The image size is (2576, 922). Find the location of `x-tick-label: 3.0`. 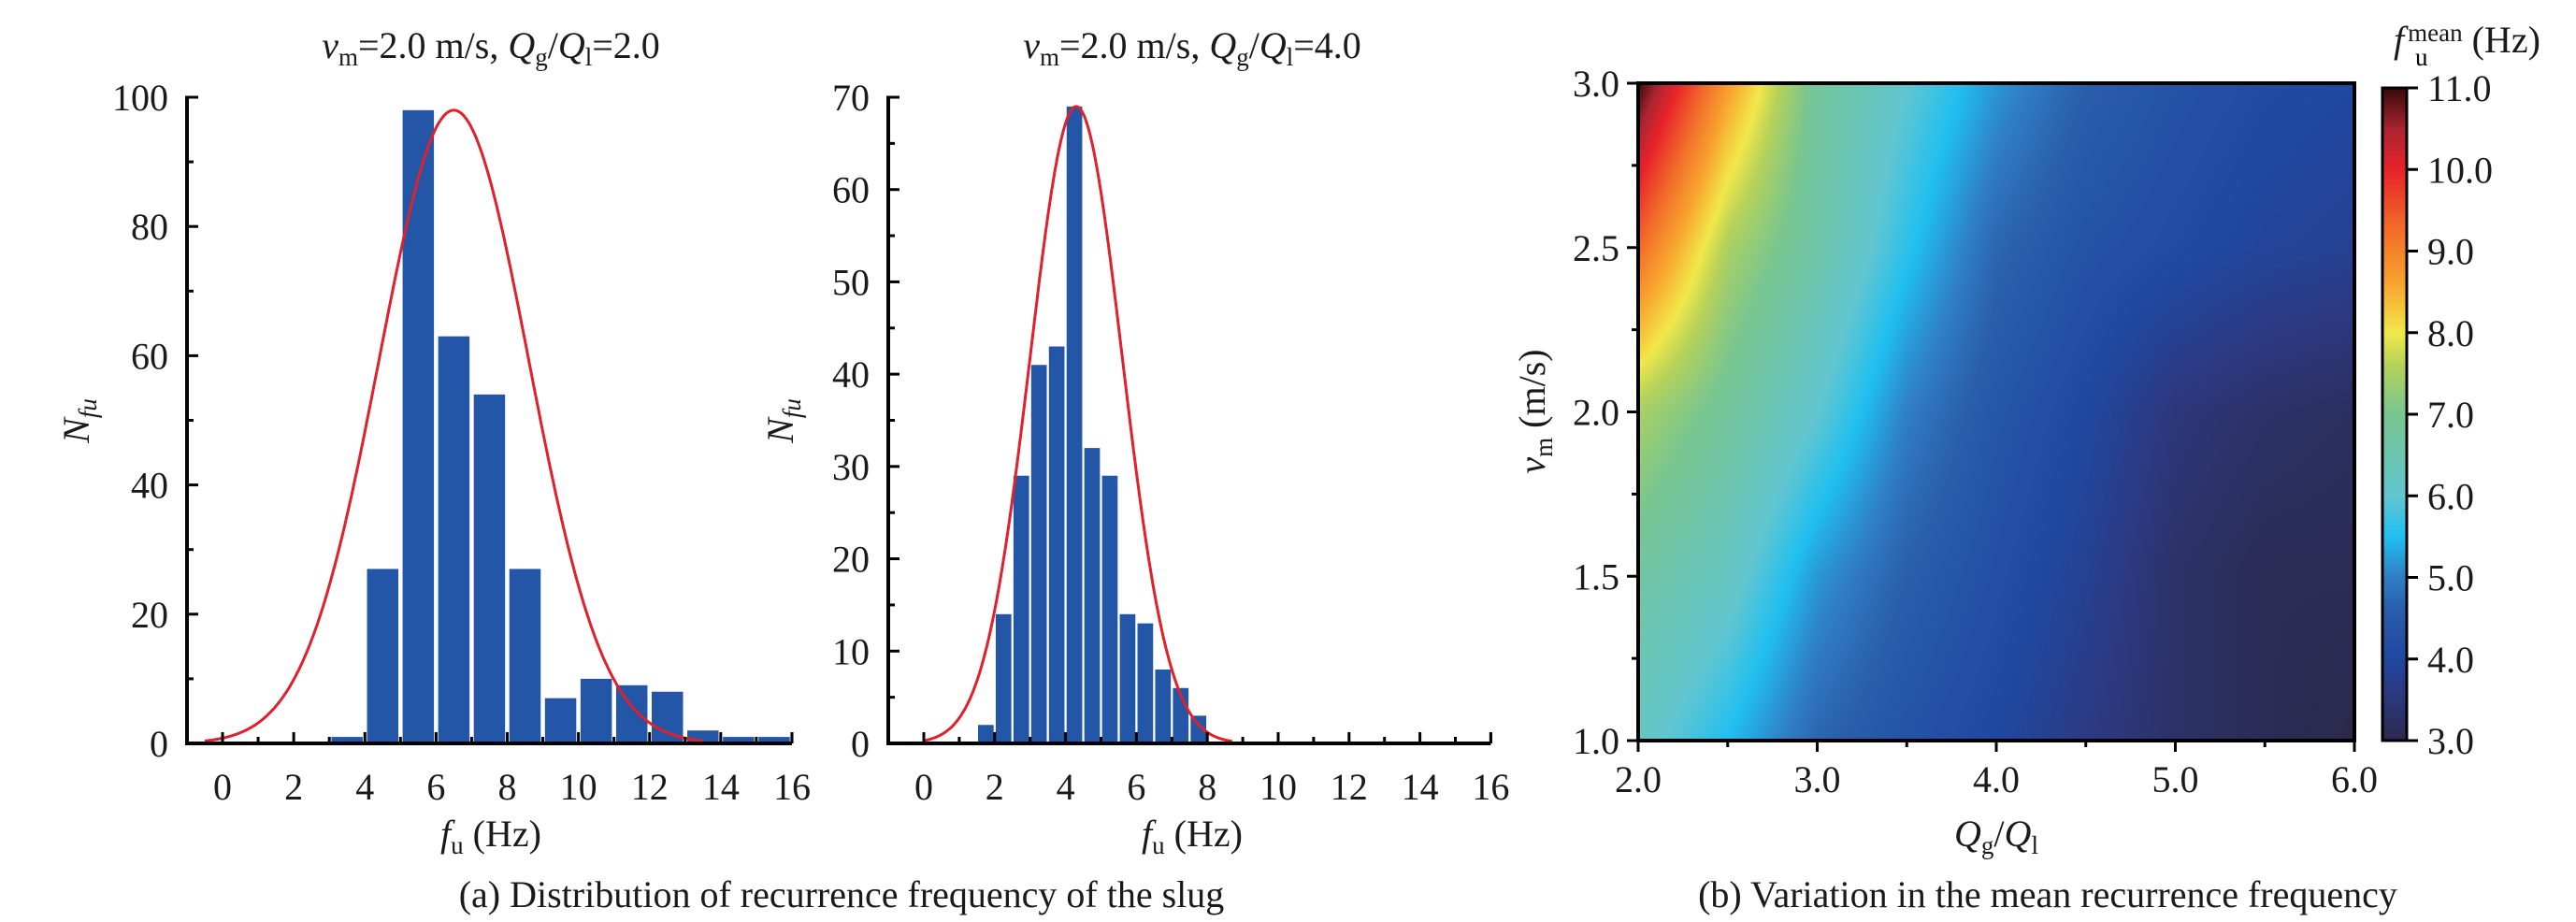

x-tick-label: 3.0 is located at coordinates (1818, 779).